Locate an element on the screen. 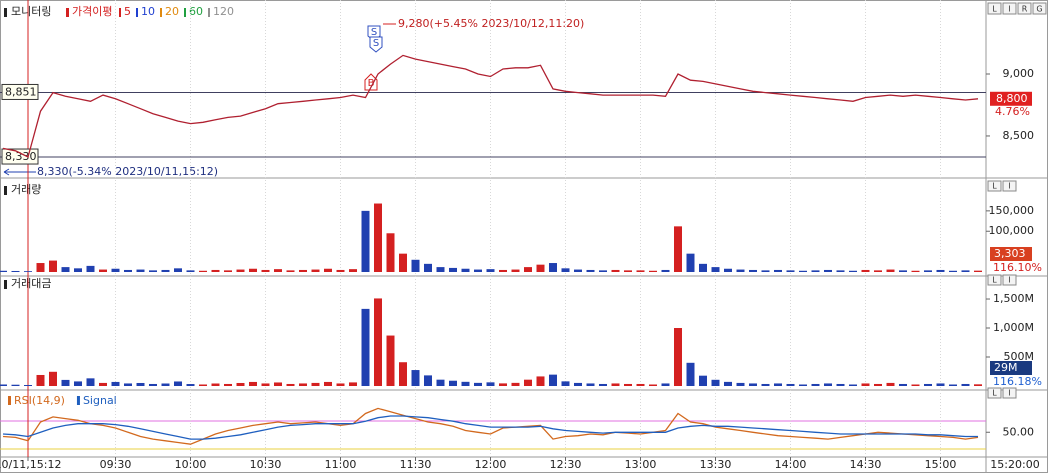 The image size is (1048, 473). y-tick-label: 1,000M is located at coordinates (1013, 327).